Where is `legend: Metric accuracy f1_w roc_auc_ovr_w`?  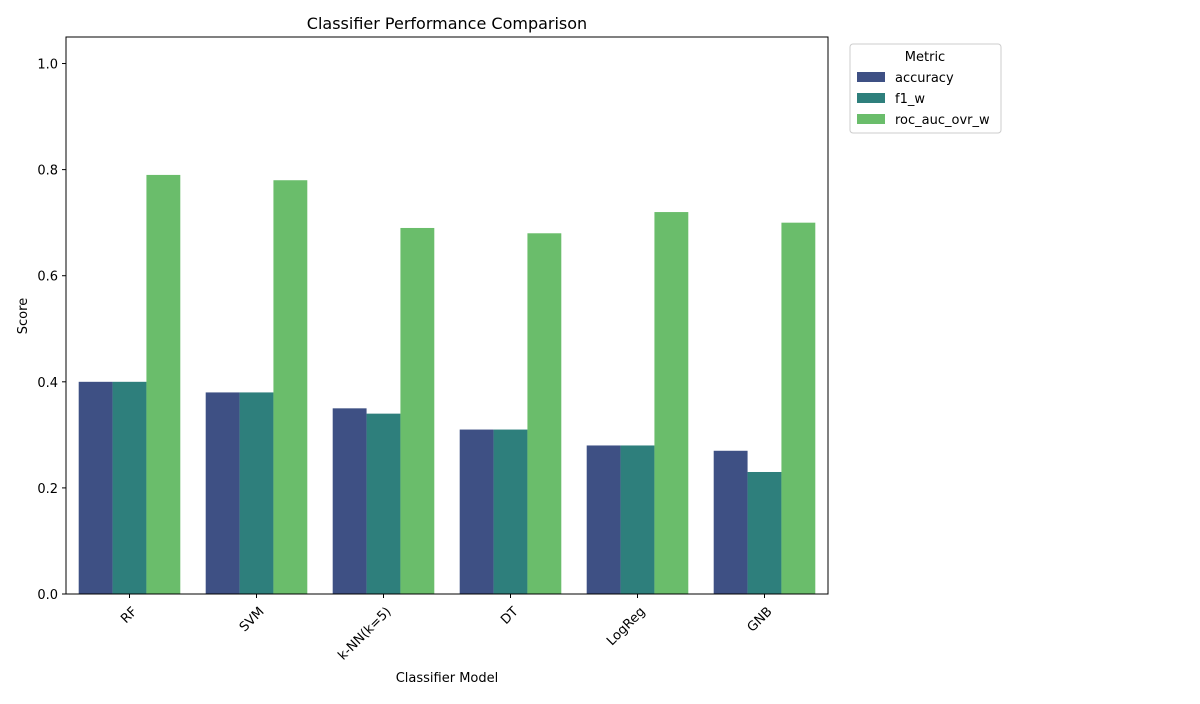
legend: Metric accuracy f1_w roc_auc_ovr_w is located at coordinates (925, 88).